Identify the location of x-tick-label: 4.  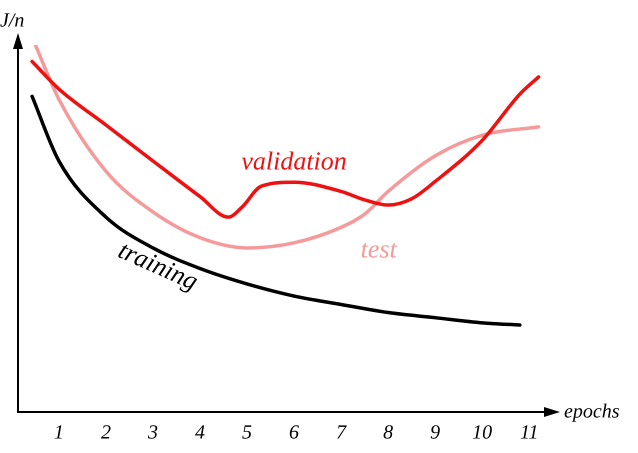
(199, 432).